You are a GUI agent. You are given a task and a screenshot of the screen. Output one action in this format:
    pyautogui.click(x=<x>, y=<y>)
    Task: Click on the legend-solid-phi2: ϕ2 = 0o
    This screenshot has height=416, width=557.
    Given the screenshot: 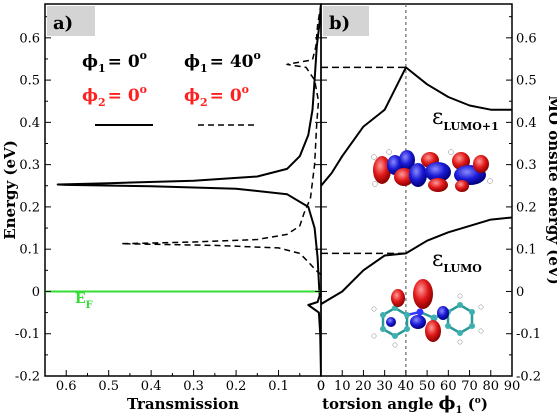 What is the action you would take?
    pyautogui.click(x=114, y=96)
    